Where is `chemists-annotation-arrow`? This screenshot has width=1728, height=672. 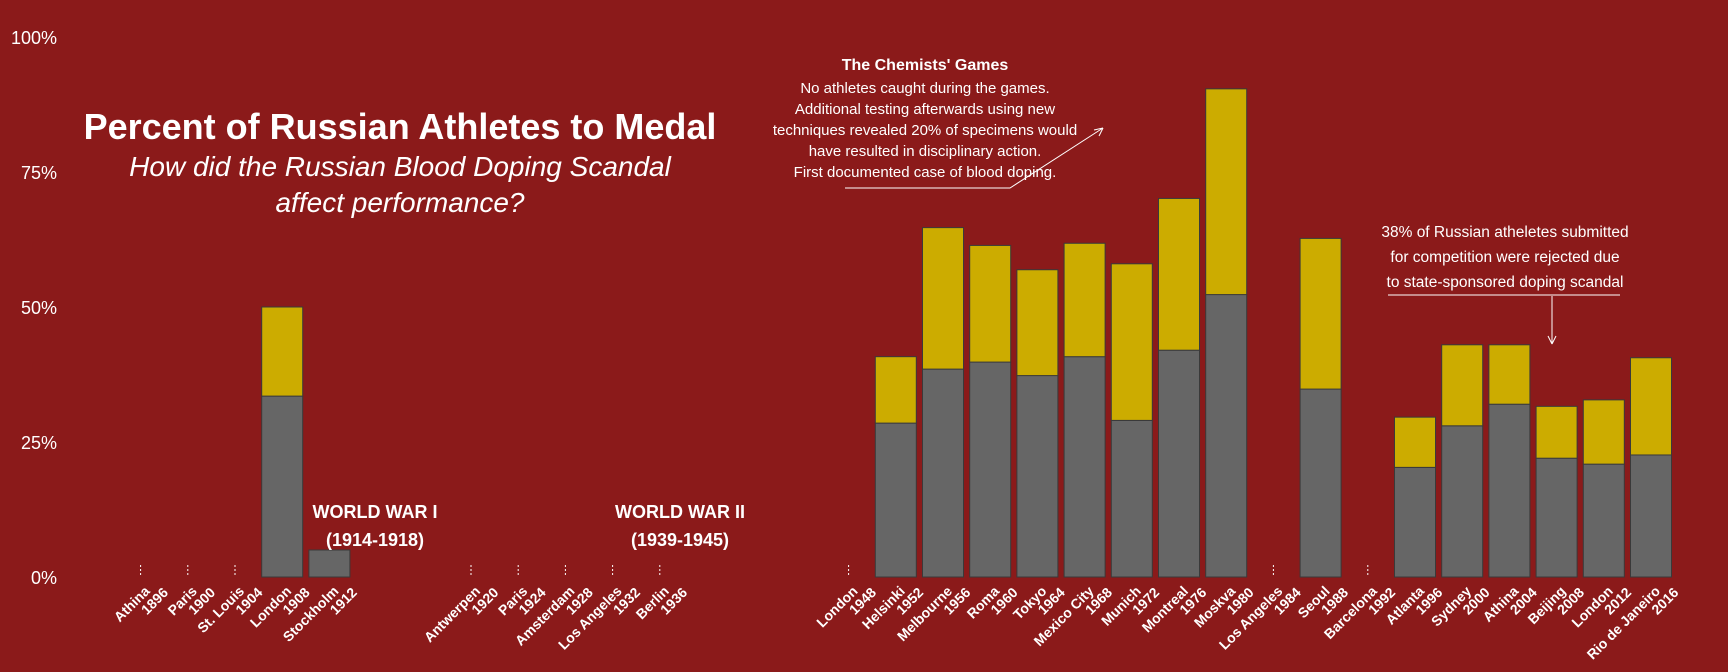 chemists-annotation-arrow is located at coordinates (974, 158).